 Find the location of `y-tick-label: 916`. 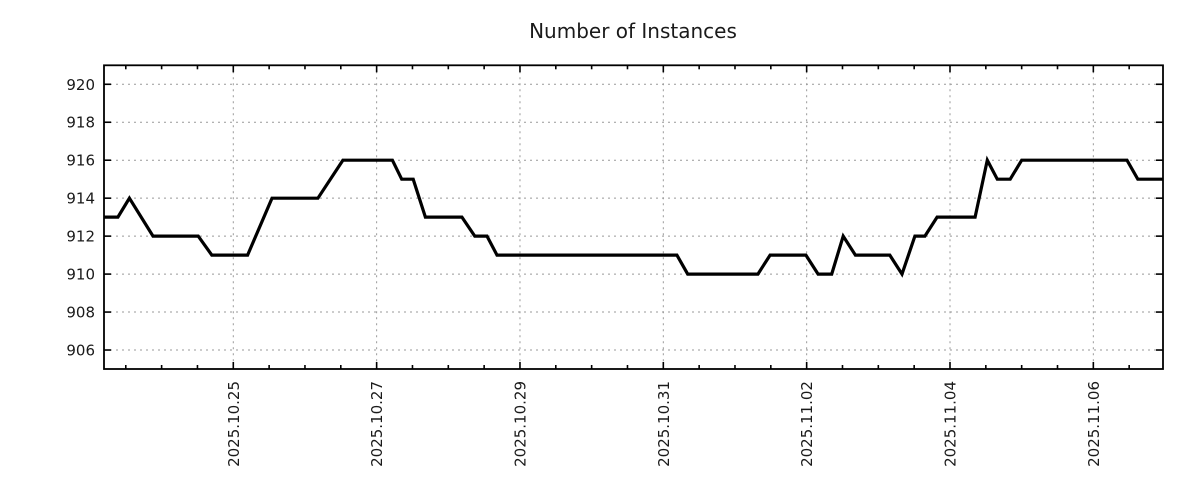

y-tick-label: 916 is located at coordinates (80, 161).